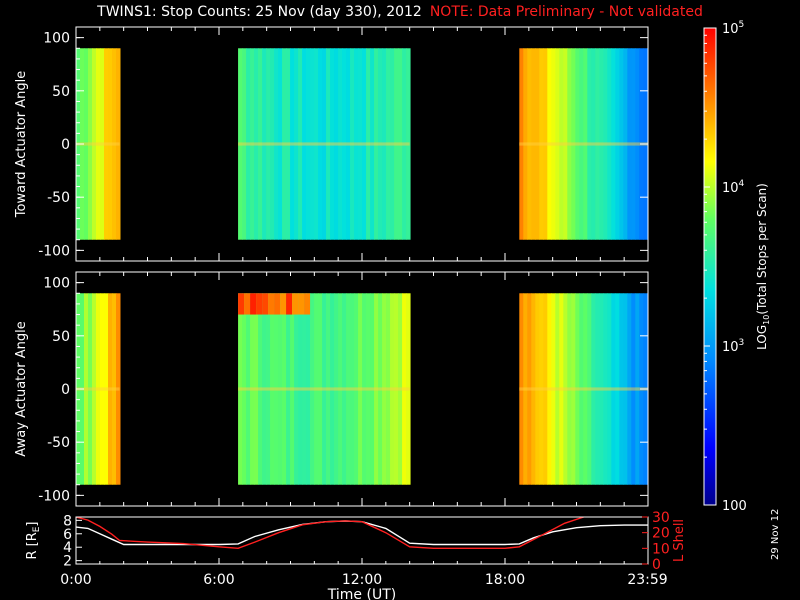  Describe the element at coordinates (67, 562) in the screenshot. I see `r-ytick-label: 2` at that location.